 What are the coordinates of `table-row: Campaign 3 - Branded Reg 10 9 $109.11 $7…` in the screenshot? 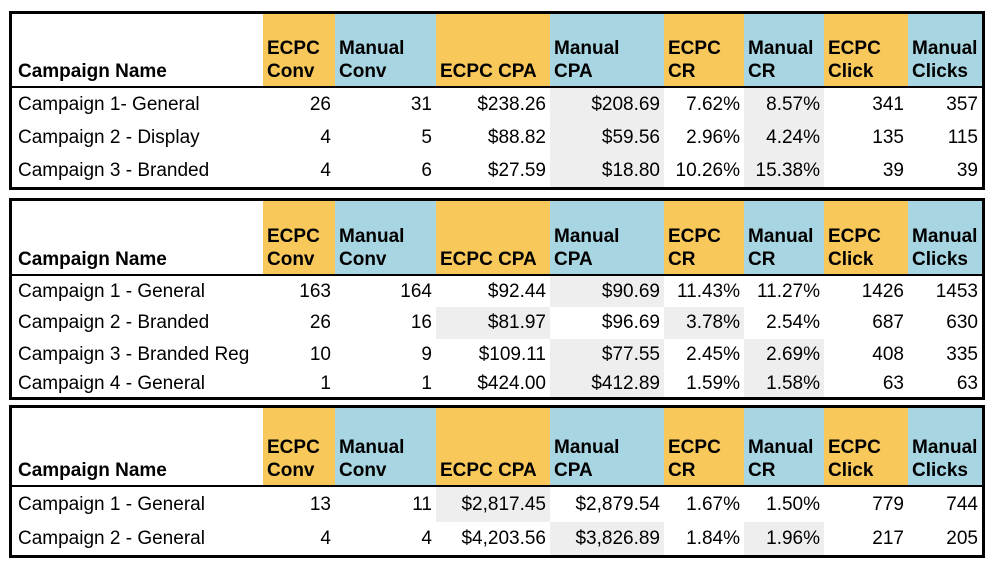 It's located at (497, 355).